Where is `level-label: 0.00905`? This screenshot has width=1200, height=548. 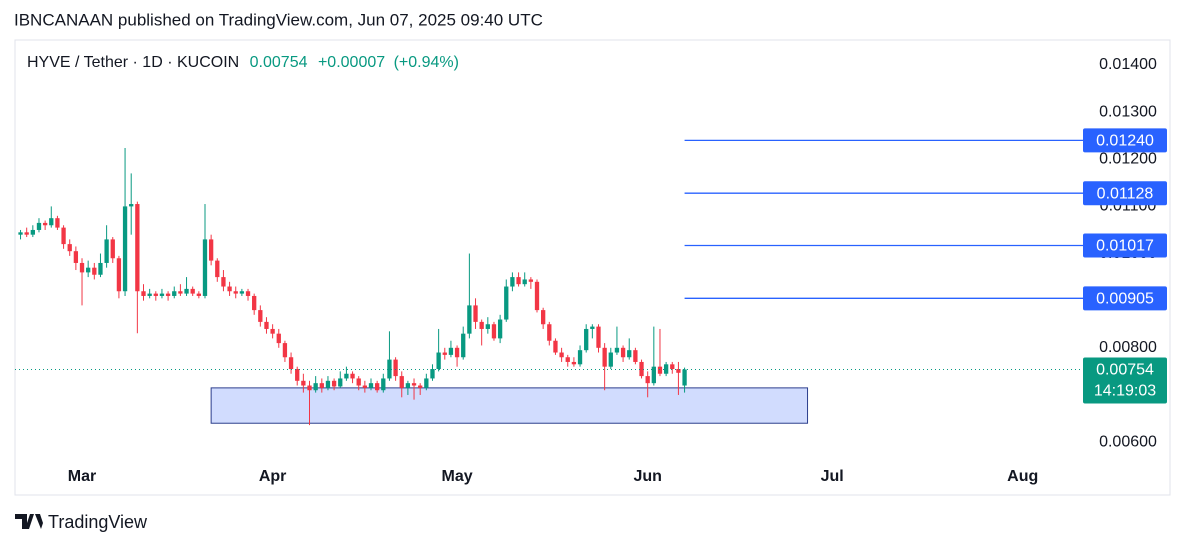
level-label: 0.00905 is located at coordinates (1125, 299).